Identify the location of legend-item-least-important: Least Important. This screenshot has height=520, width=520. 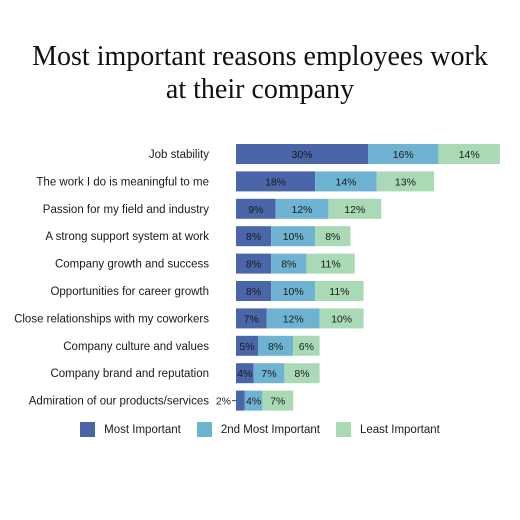
(387, 429).